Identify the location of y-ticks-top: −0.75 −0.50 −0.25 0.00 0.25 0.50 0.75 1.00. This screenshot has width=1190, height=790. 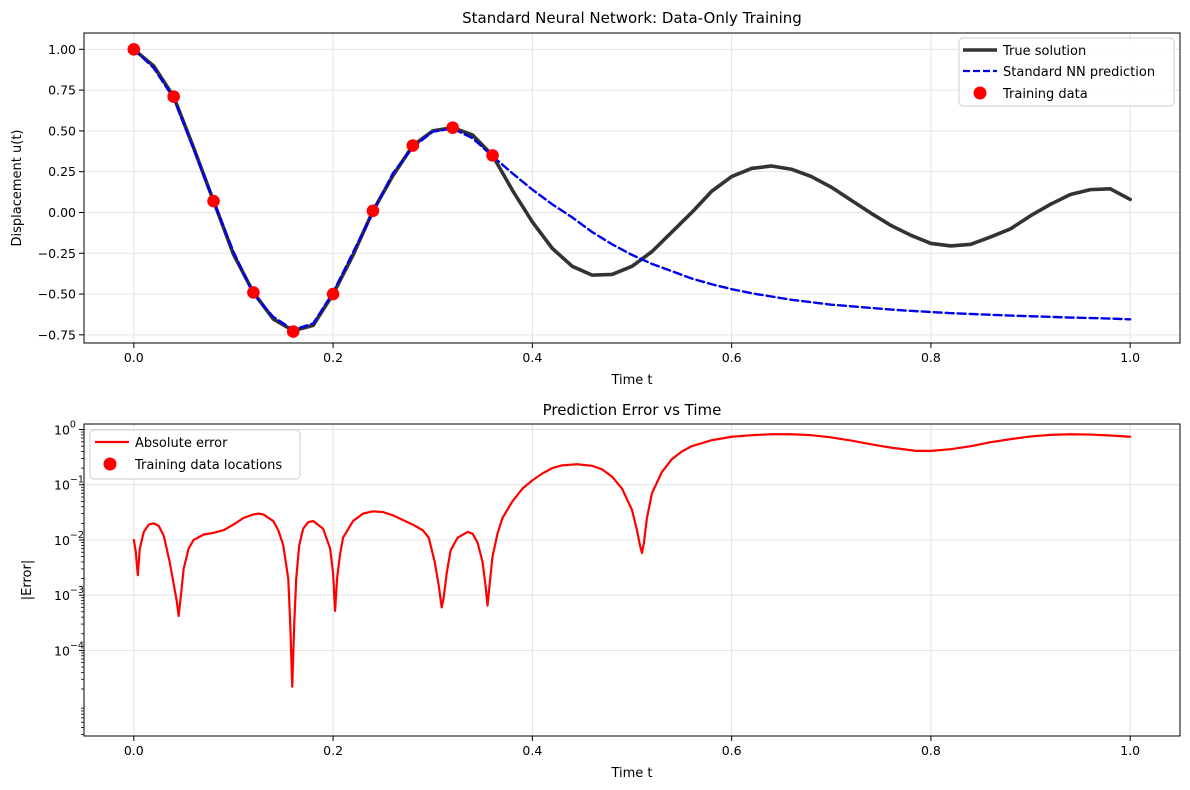
(61, 192).